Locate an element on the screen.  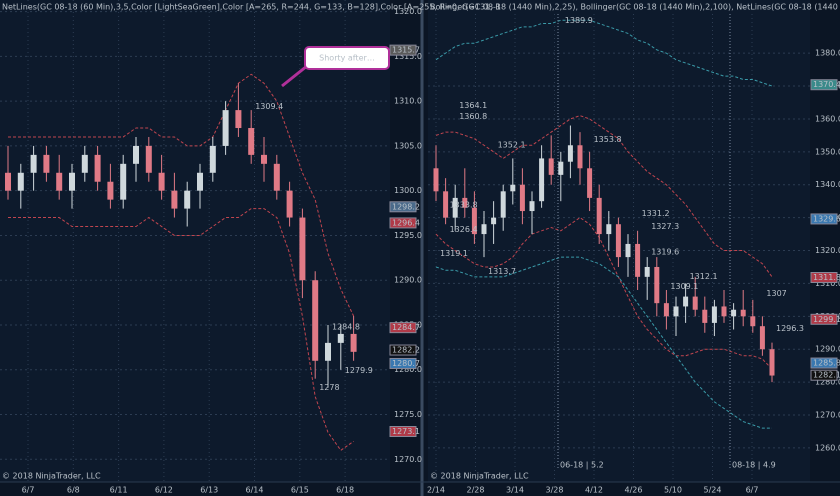
price-tag-label: 1280.7 is located at coordinates (406, 363).